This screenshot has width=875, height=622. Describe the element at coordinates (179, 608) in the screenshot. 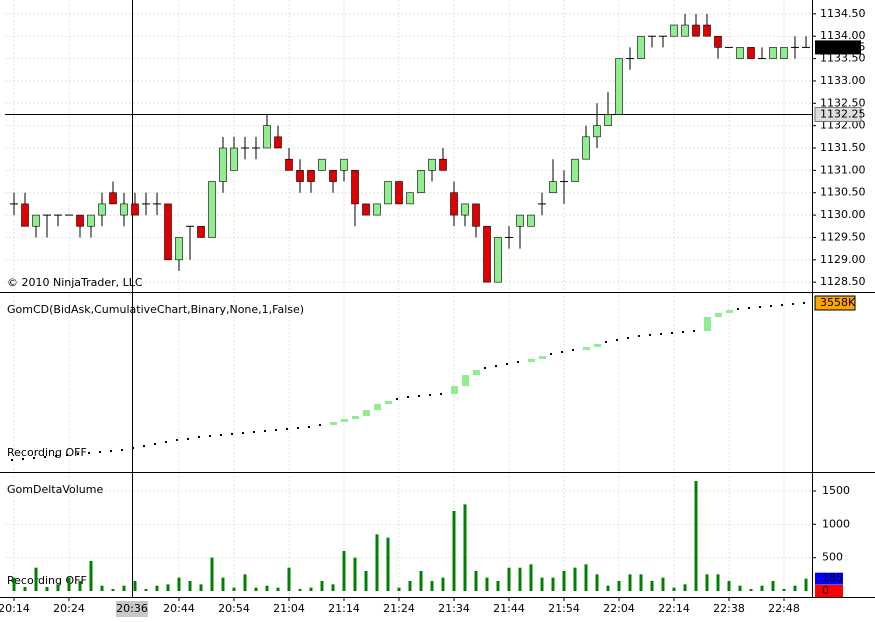

I see `x-tick-label: 20:44` at that location.